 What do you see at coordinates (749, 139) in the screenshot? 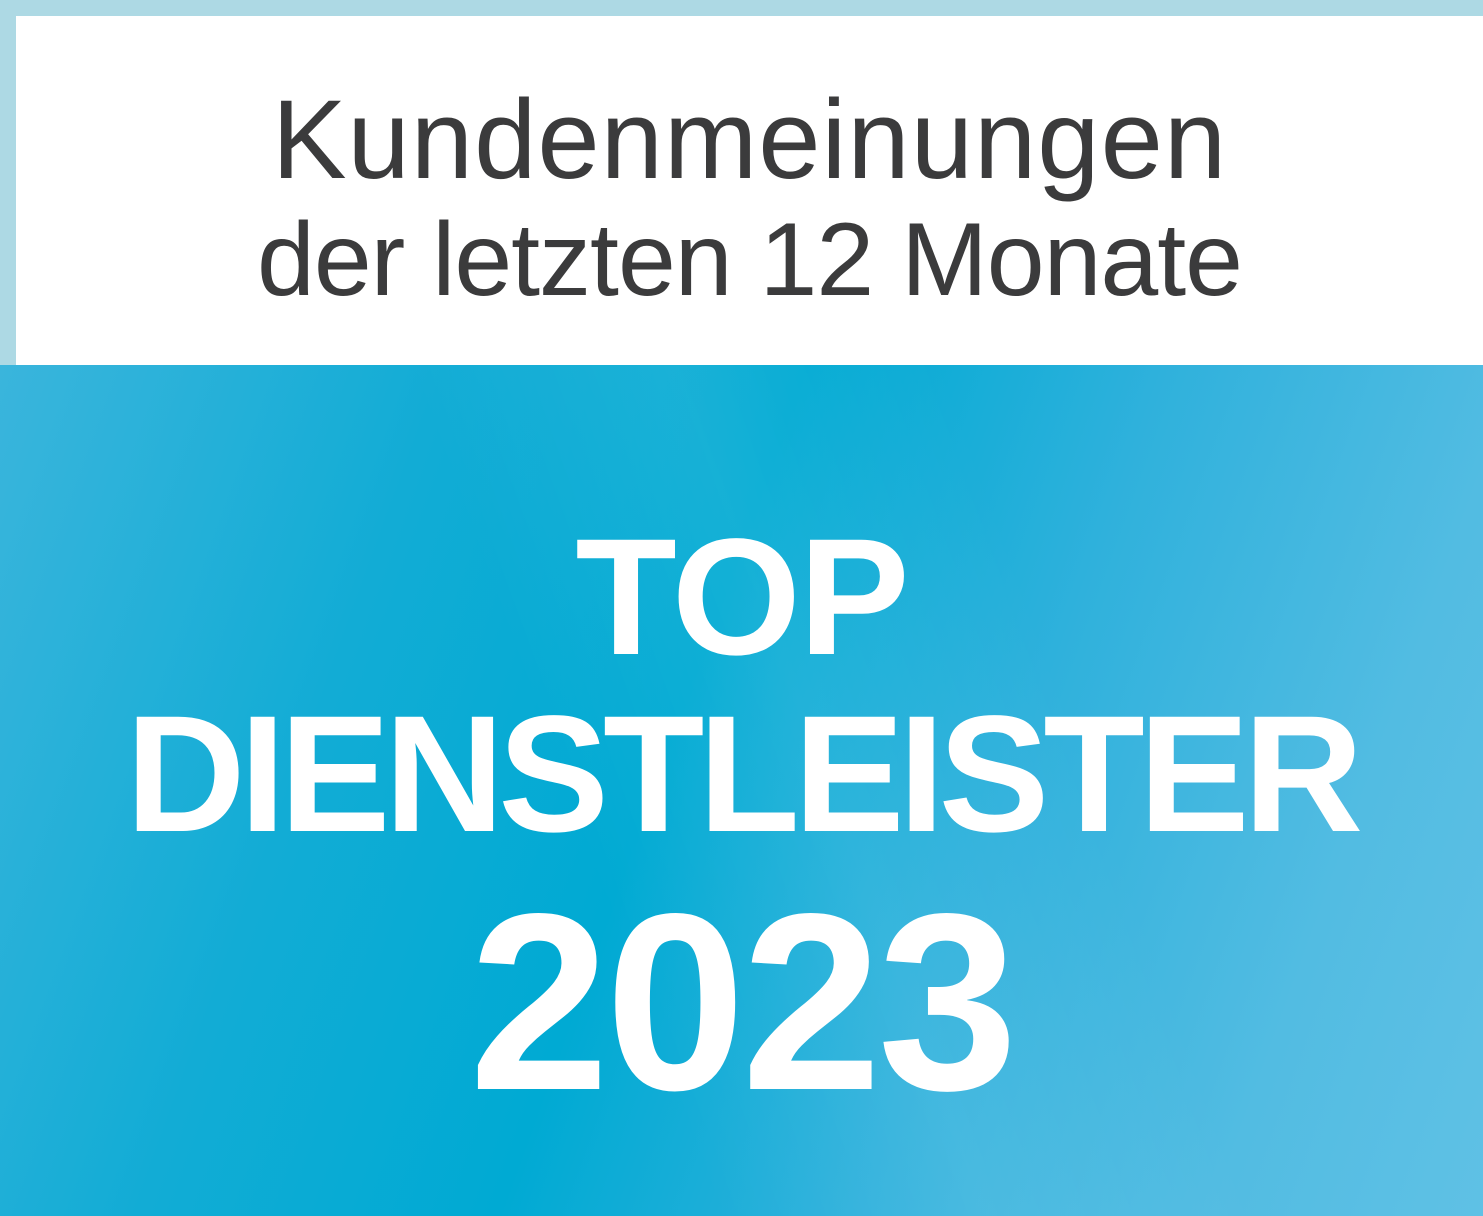
I see `header-title: Kundenmeinungen` at bounding box center [749, 139].